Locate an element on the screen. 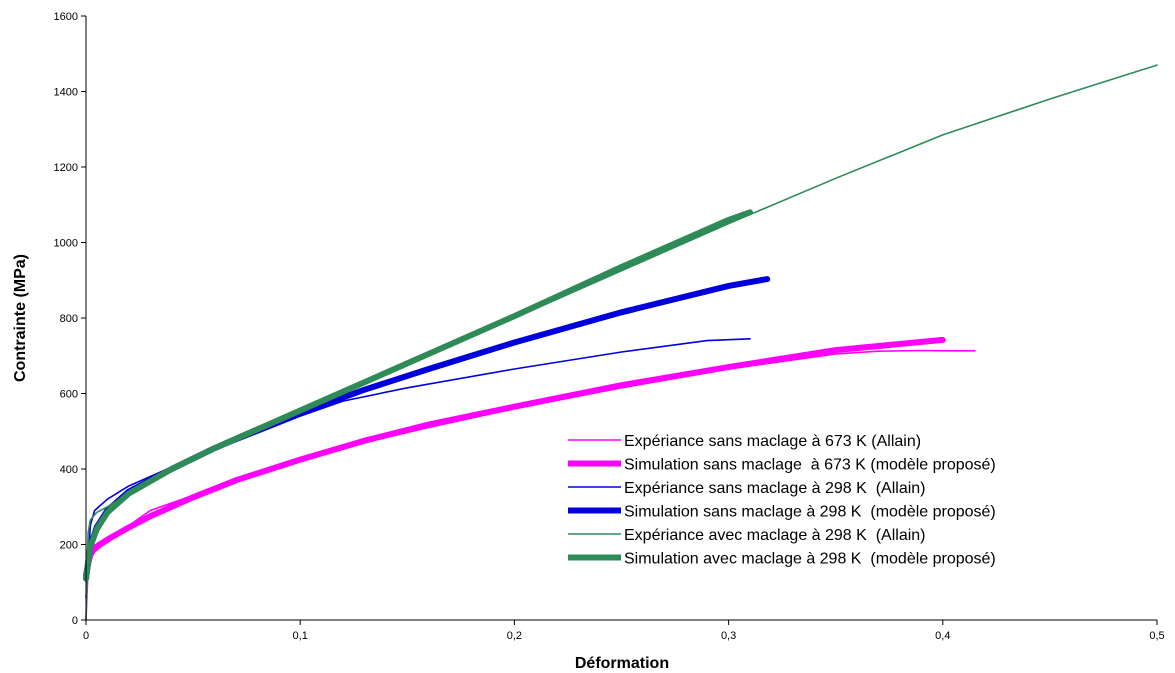 This screenshot has width=1175, height=673. y-tick-label: 1000 is located at coordinates (66, 244).